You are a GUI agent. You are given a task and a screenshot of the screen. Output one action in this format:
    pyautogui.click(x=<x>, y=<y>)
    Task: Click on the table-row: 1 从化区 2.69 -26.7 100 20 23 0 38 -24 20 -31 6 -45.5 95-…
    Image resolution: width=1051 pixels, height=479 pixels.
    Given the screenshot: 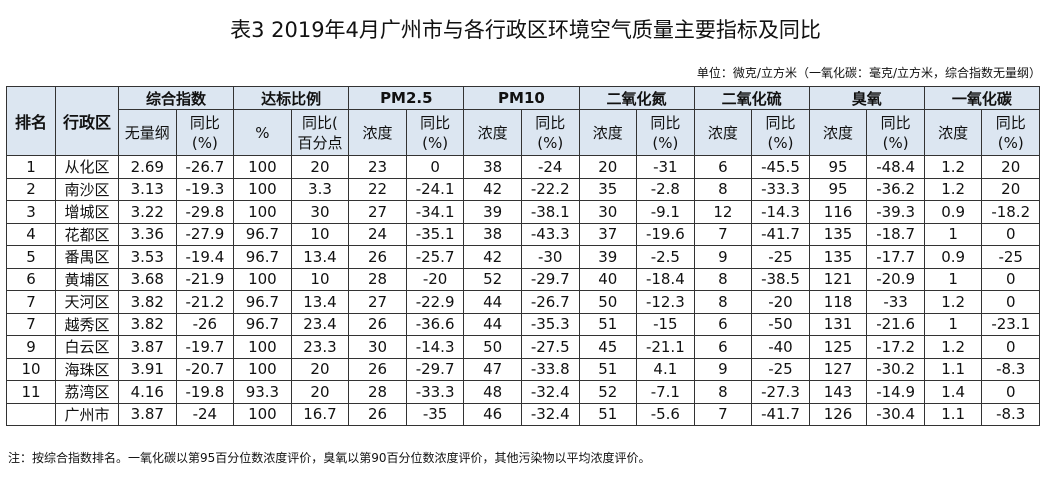 What is the action you would take?
    pyautogui.click(x=523, y=167)
    